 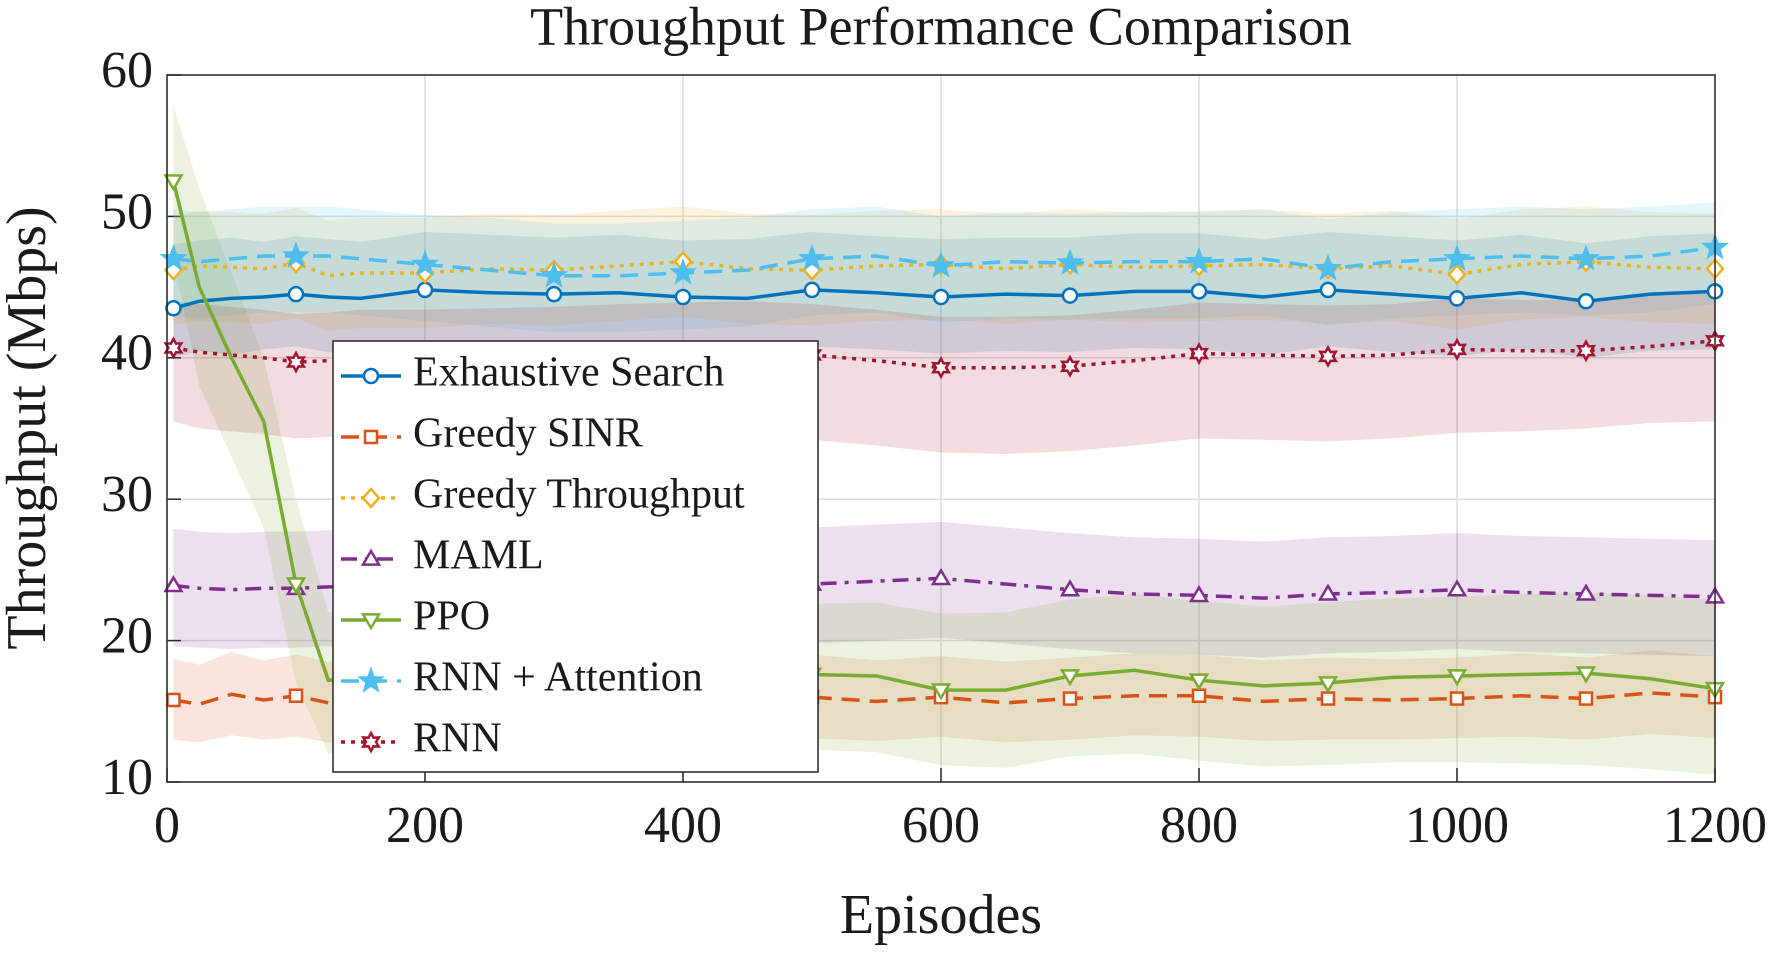 I want to click on y-tick-label: 20, so click(x=127, y=636).